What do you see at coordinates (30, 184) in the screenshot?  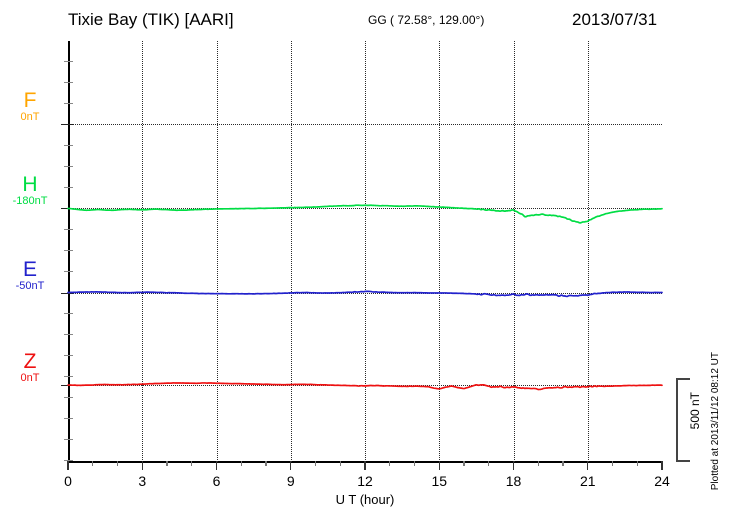 I see `component-symbol: H` at bounding box center [30, 184].